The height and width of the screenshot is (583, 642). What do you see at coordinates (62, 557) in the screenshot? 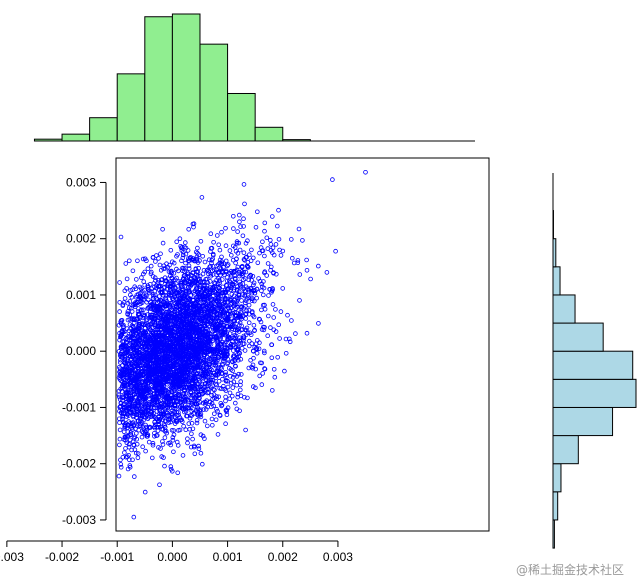
I see `x-tick-label: -0.002` at bounding box center [62, 557].